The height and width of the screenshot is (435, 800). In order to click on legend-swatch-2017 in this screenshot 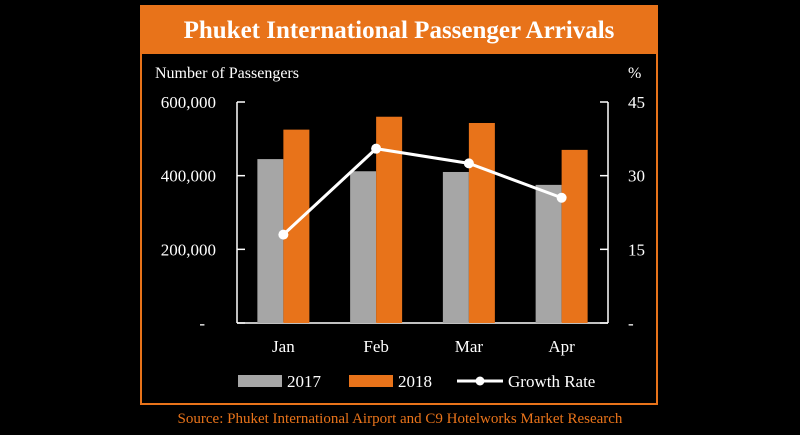, I will do `click(260, 381)`.